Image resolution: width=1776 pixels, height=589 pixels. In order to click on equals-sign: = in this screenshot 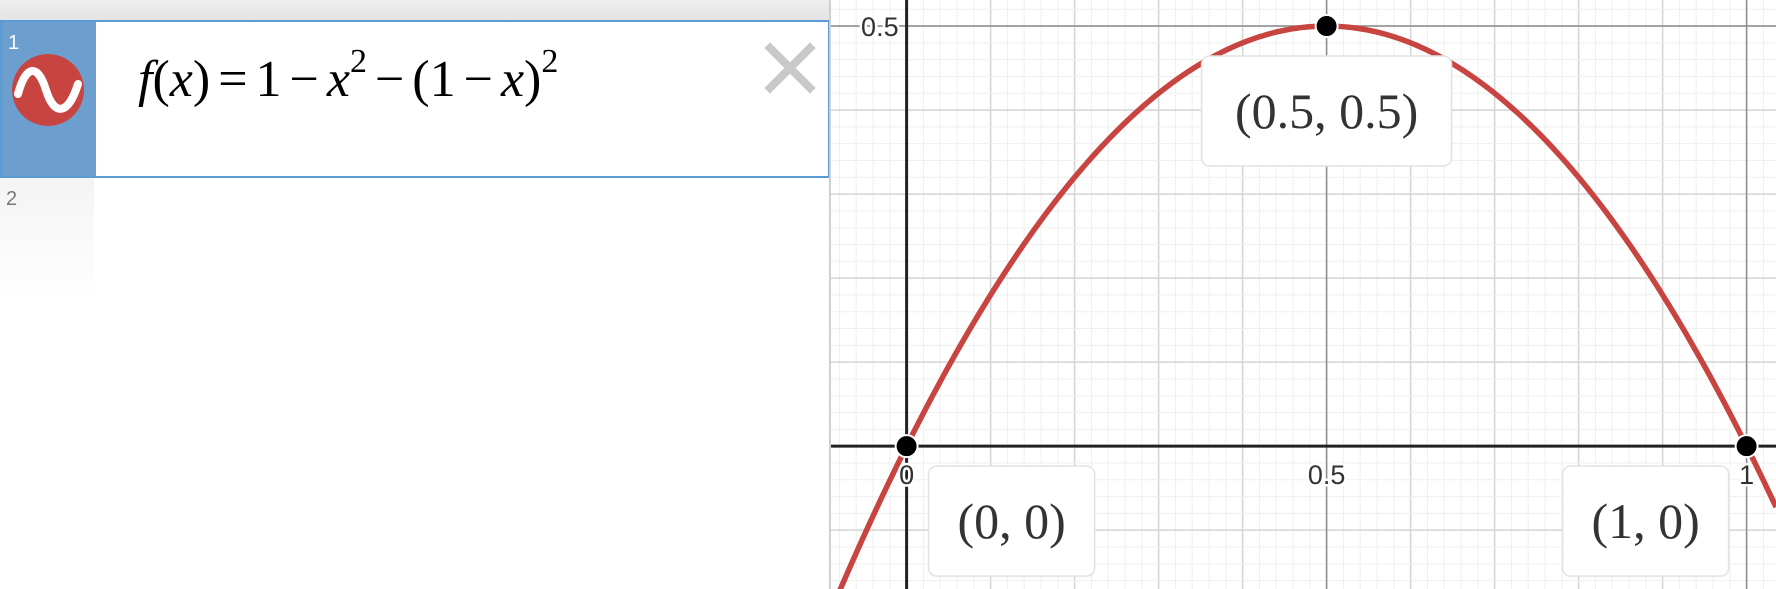, I will do `click(233, 79)`.